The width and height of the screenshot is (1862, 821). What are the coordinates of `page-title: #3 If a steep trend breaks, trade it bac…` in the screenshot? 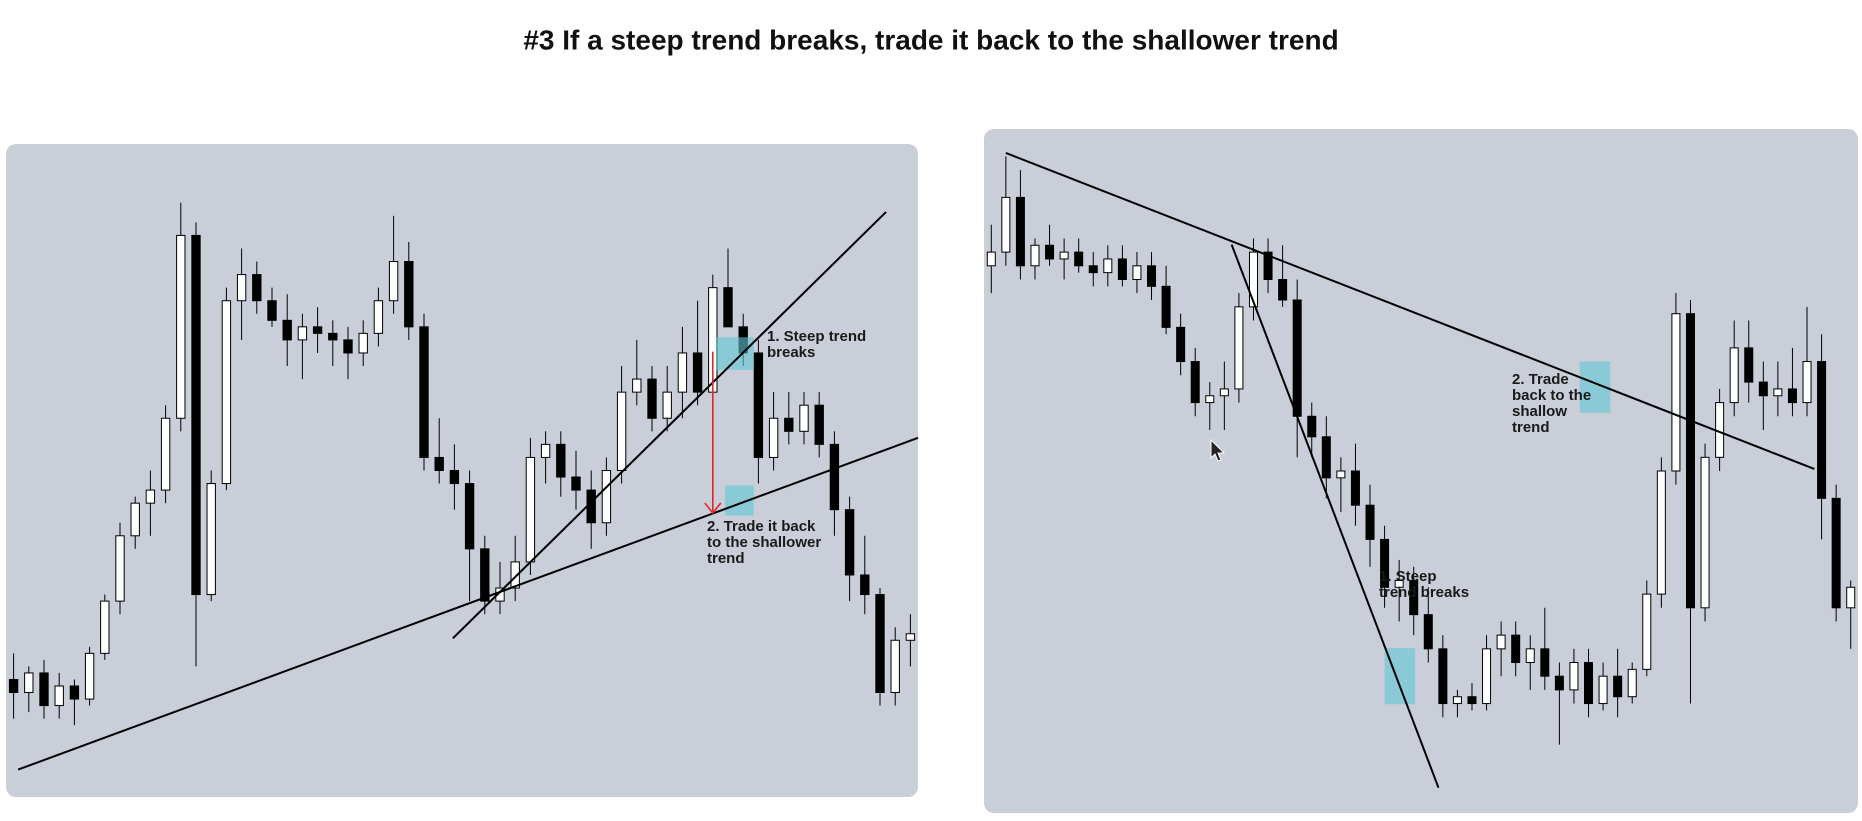 It's located at (930, 39).